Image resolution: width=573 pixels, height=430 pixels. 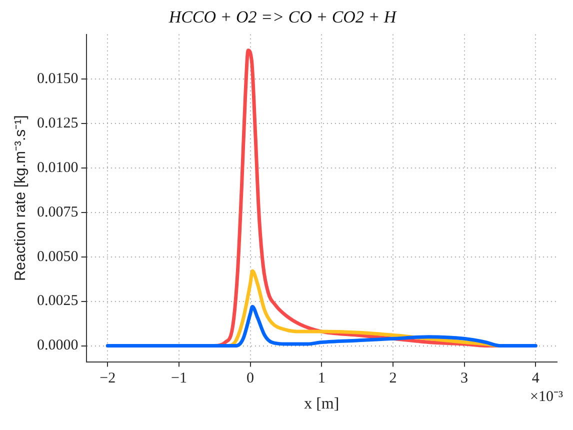 I want to click on line-series, so click(x=322, y=326).